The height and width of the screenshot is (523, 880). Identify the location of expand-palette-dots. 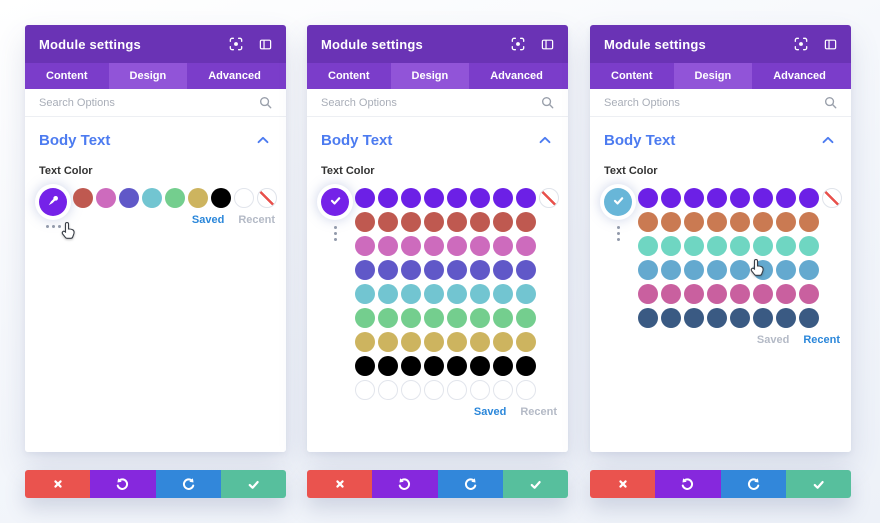
(53, 226).